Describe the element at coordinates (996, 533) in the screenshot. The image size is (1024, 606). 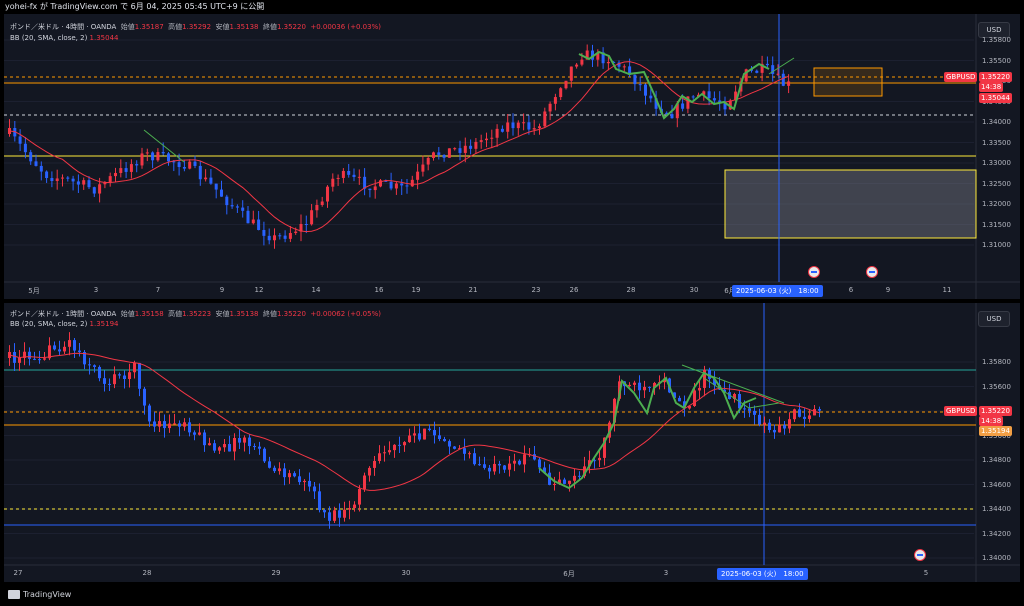
I see `price-tick-label: 1.34200` at that location.